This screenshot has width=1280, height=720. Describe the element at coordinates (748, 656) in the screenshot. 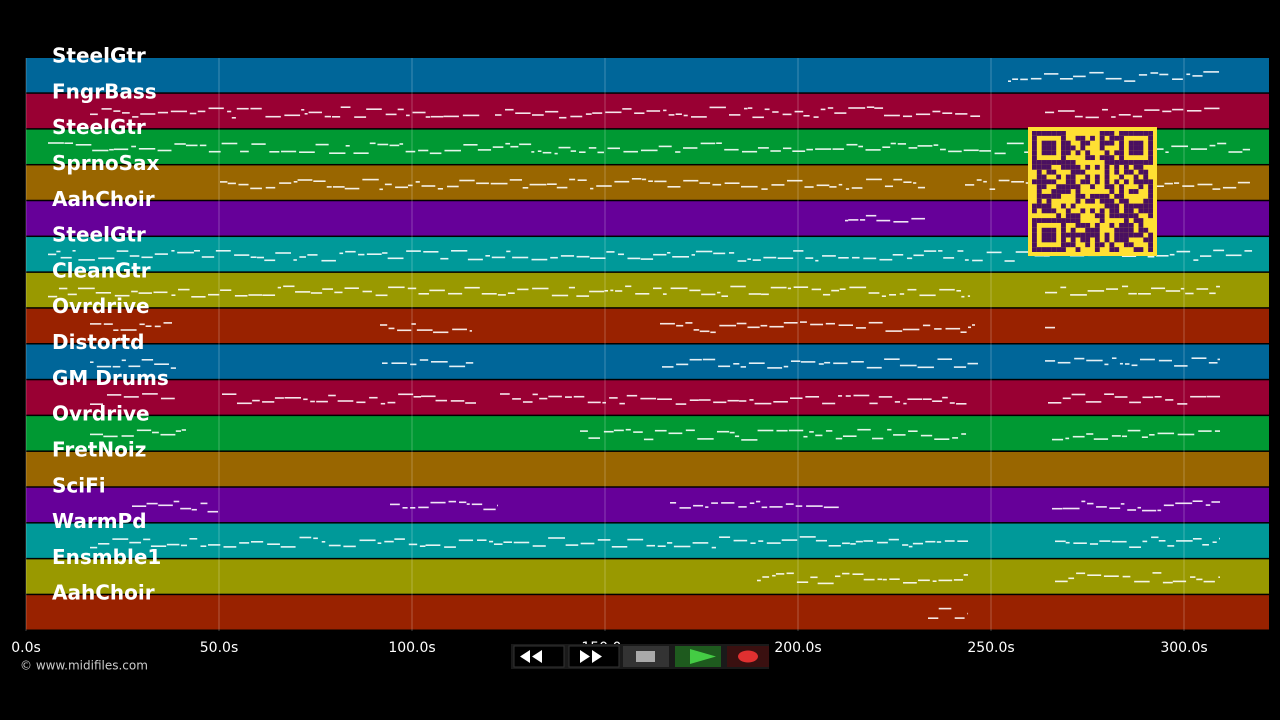

I see `record-button` at that location.